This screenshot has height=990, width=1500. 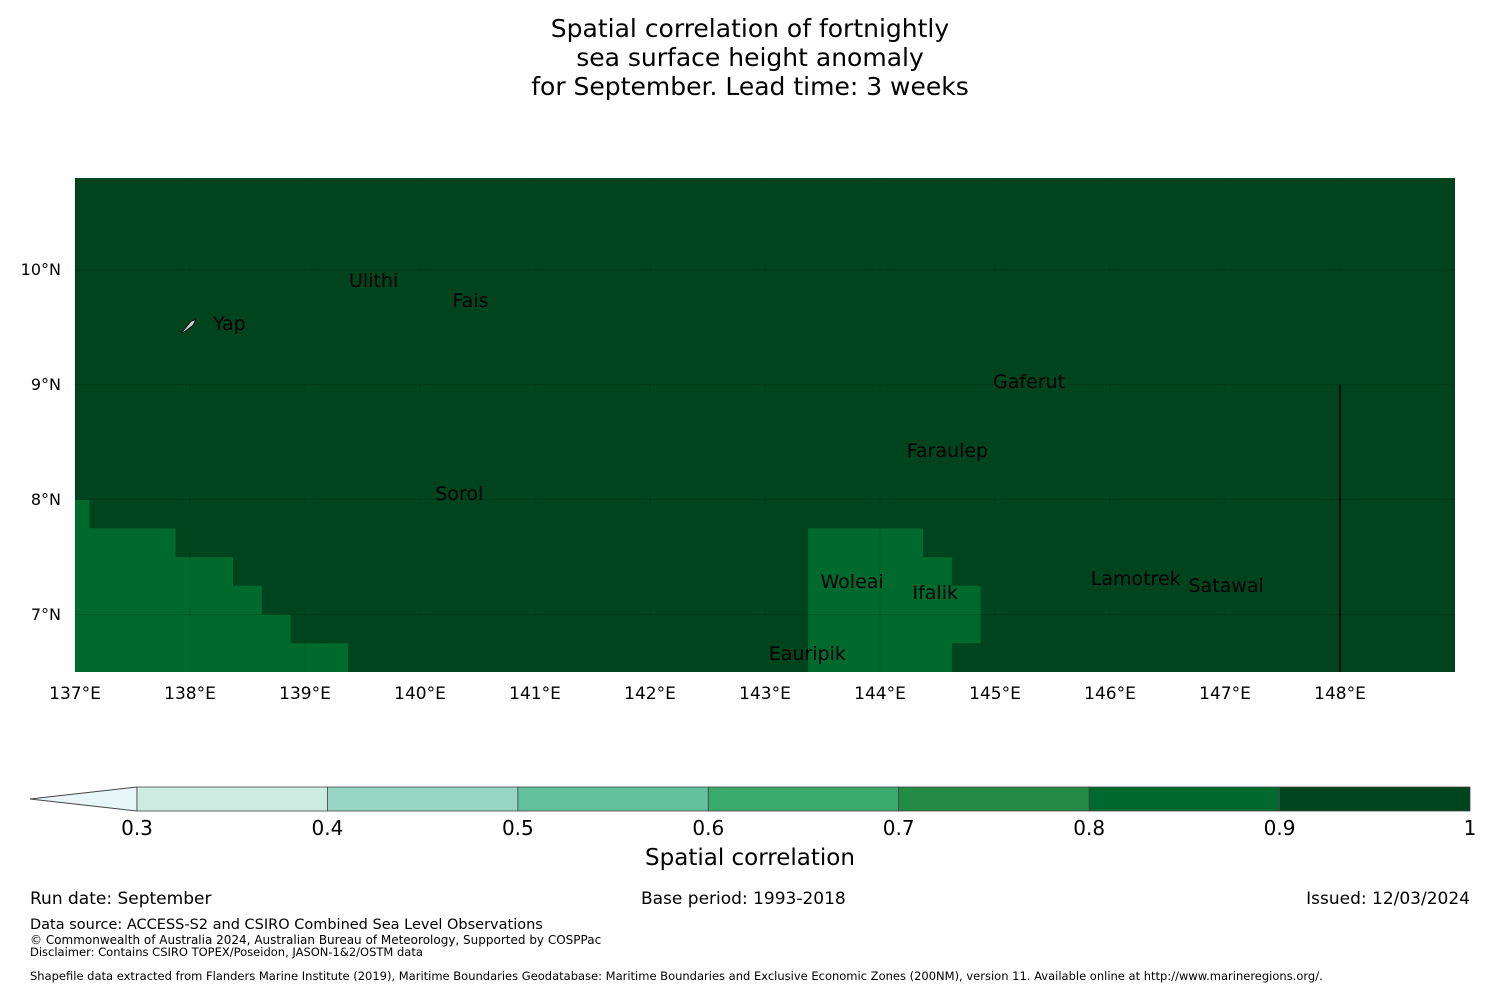 I want to click on place-label-ifalik: Ifalik, so click(x=935, y=593).